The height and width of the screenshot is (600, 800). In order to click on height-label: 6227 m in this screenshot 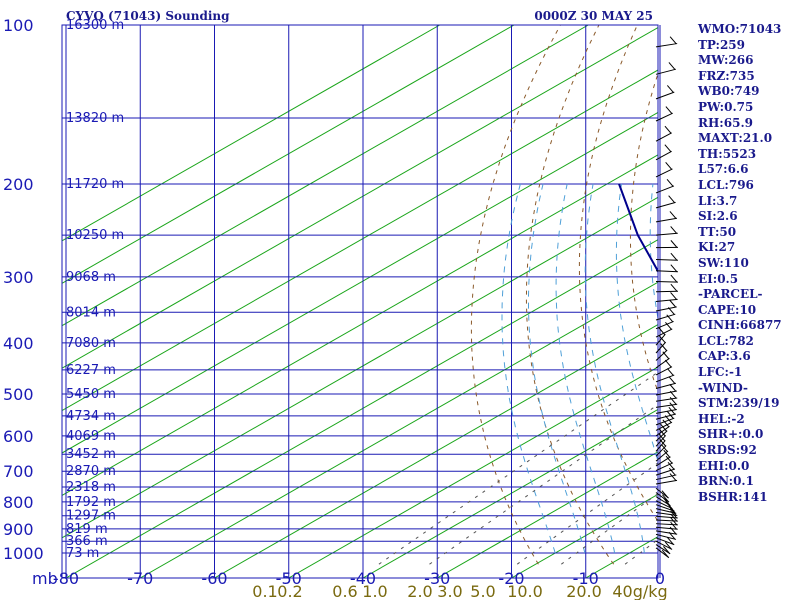, I will do `click(91, 370)`.